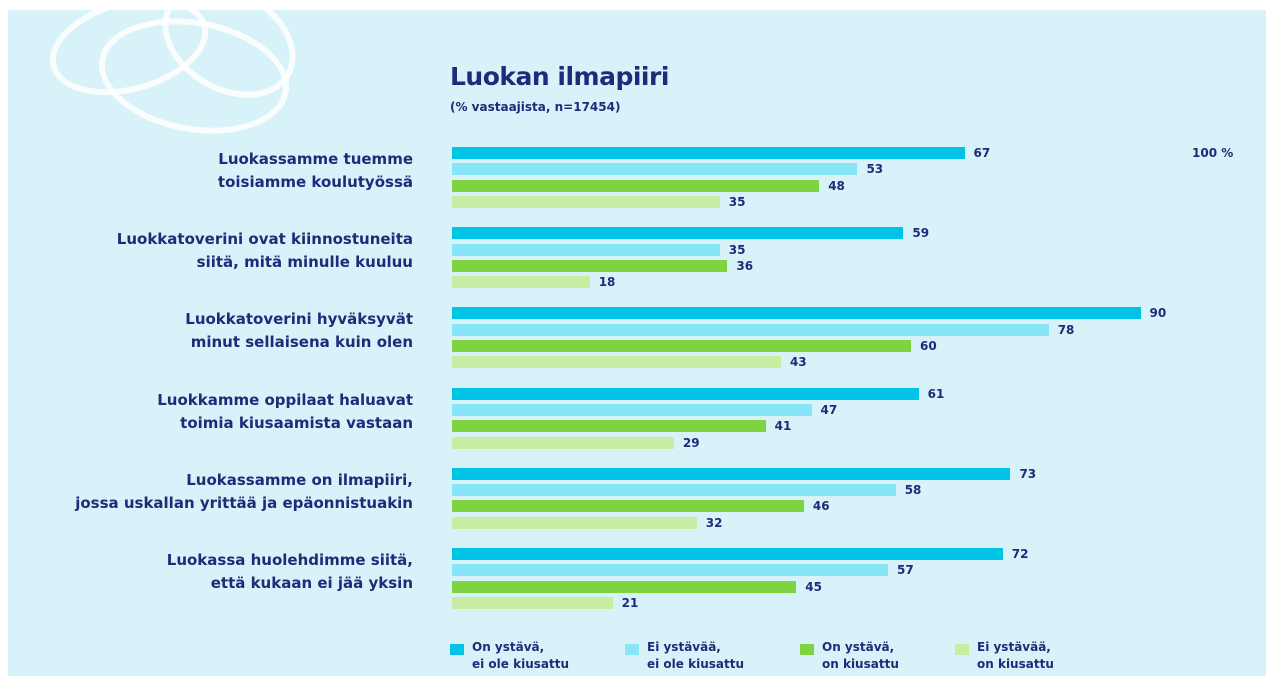 The height and width of the screenshot is (679, 1272). I want to click on legend-label: On ystävä, ei ole kiusattu, so click(520, 656).